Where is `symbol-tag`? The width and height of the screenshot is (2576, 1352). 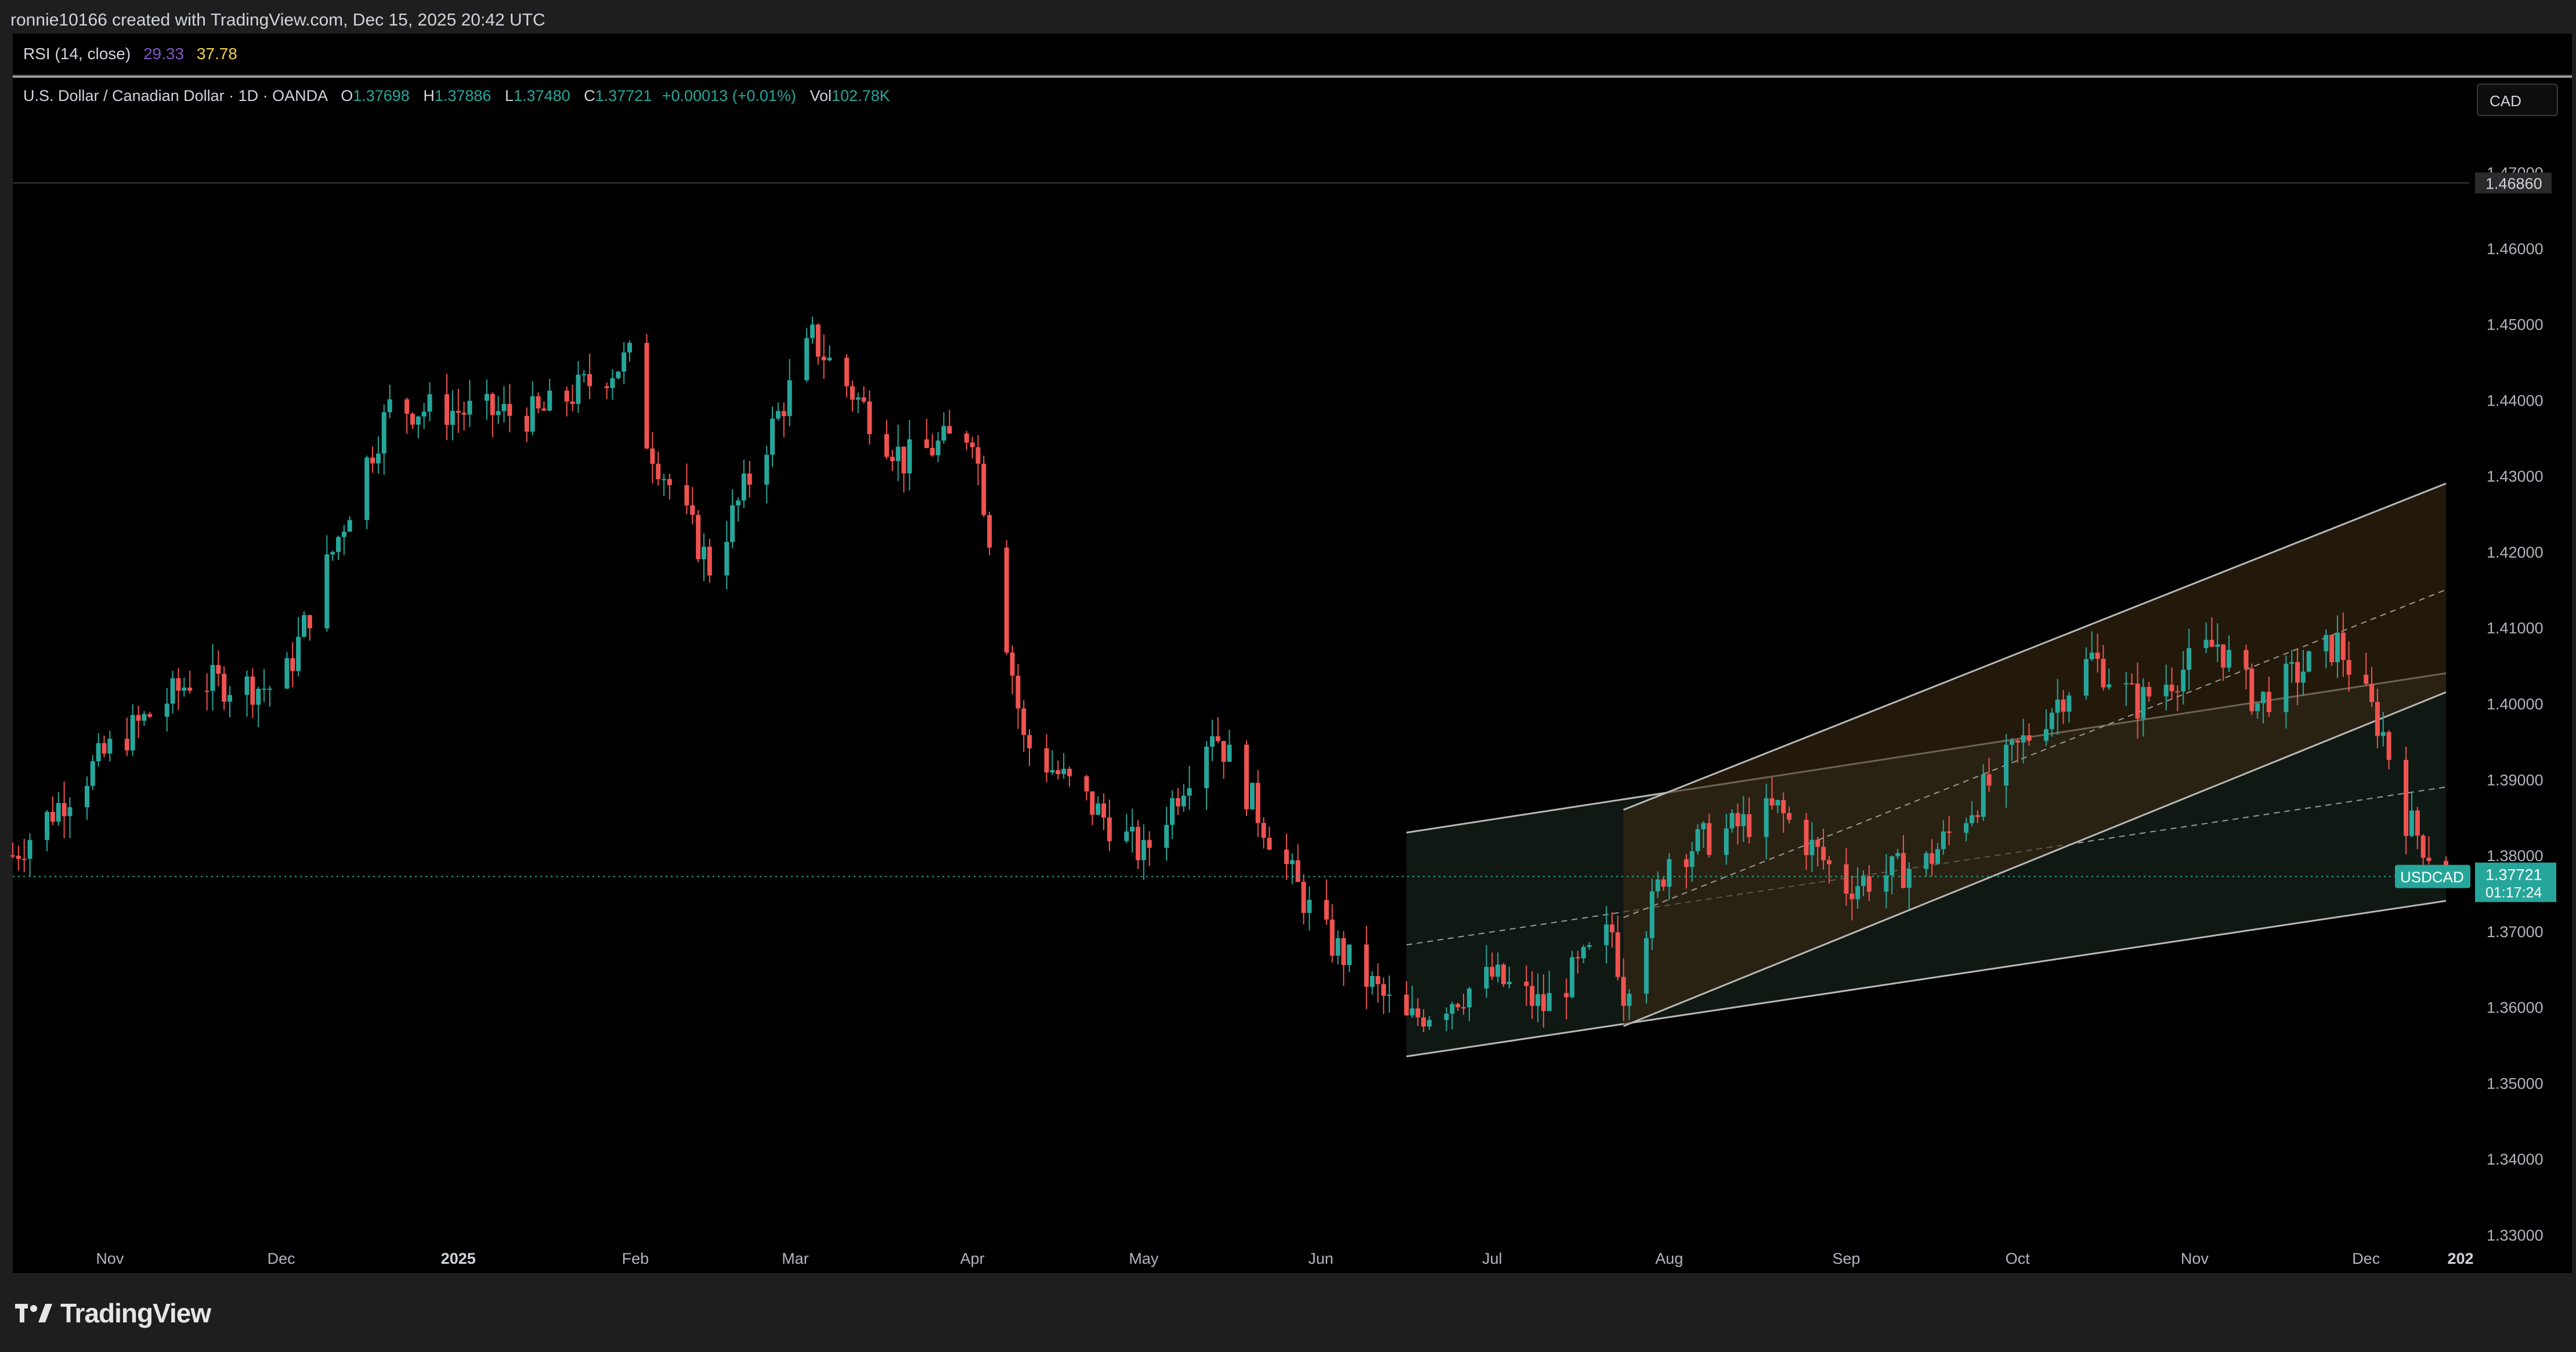 symbol-tag is located at coordinates (2432, 876).